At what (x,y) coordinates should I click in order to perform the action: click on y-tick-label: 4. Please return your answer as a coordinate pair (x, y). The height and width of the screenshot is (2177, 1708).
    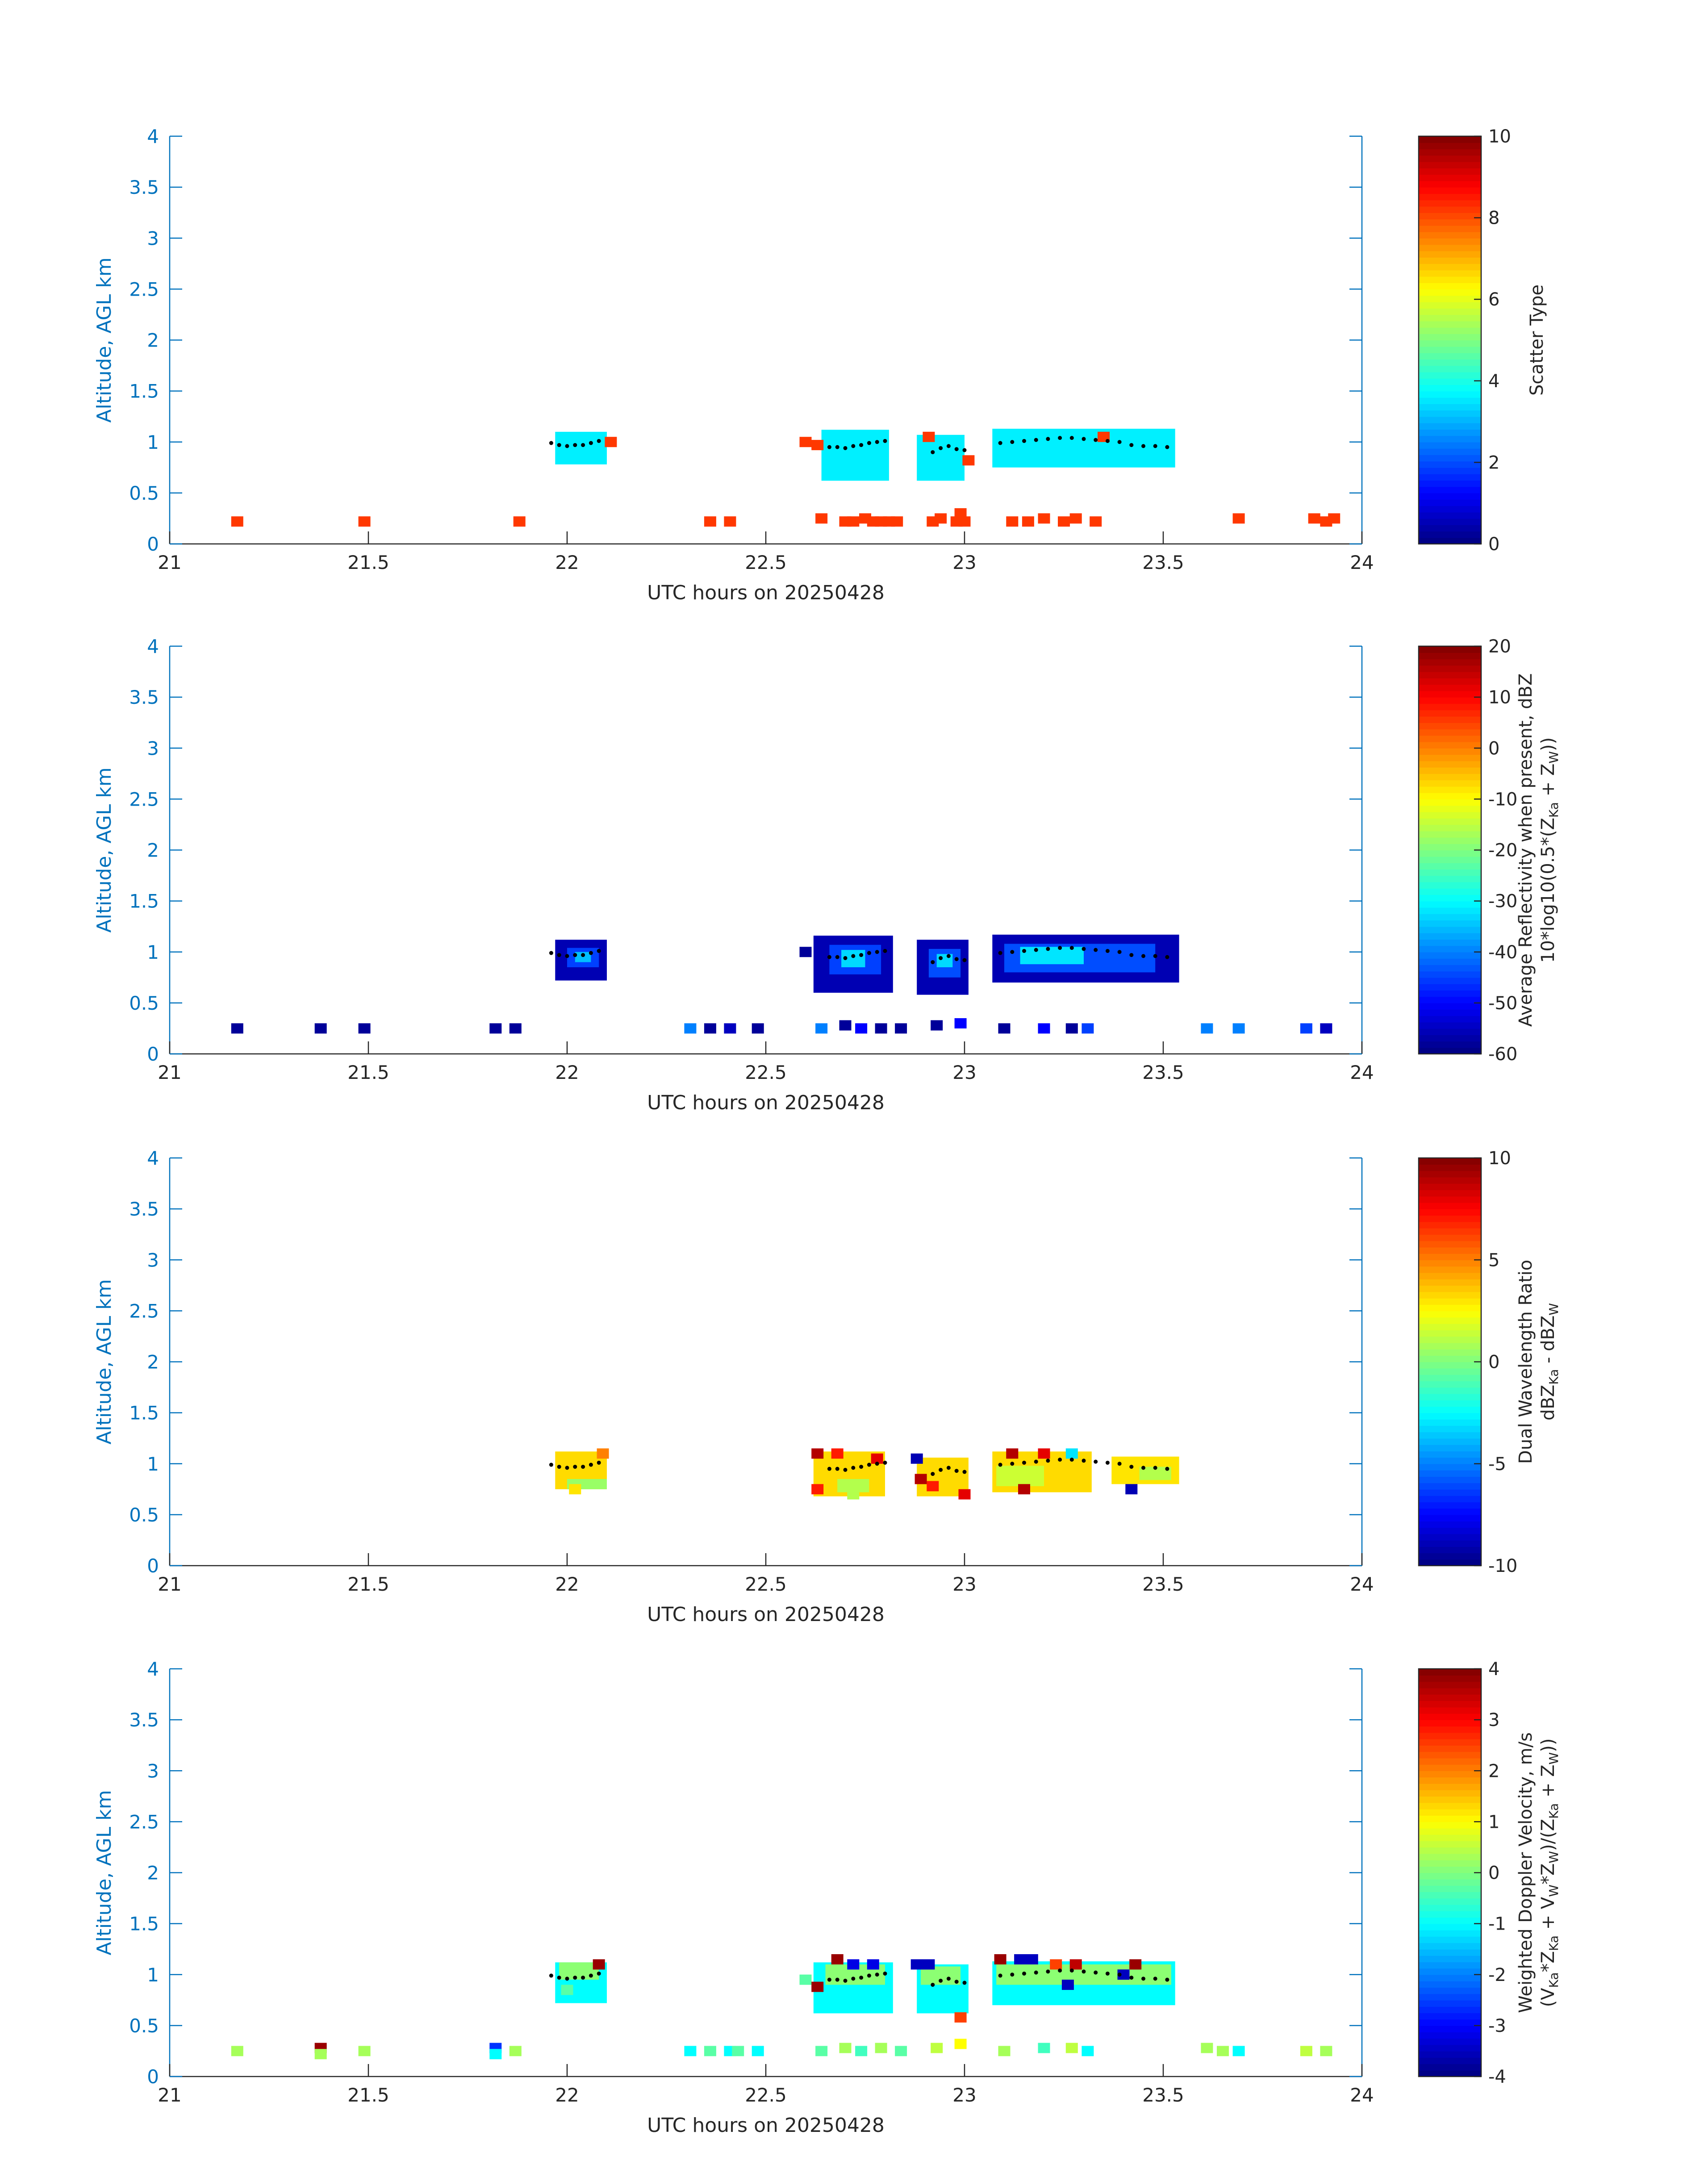
    Looking at the image, I should click on (153, 136).